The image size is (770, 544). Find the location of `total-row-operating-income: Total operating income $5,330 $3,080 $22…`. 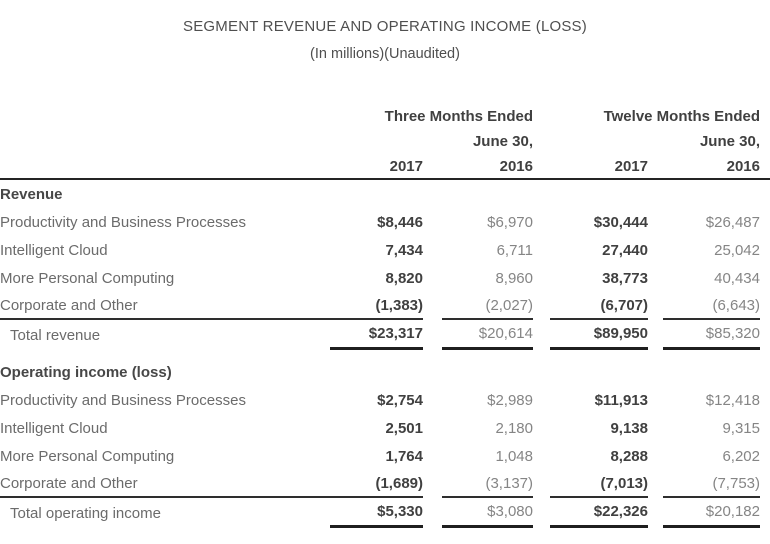

total-row-operating-income: Total operating income $5,330 $3,080 $22… is located at coordinates (380, 513).